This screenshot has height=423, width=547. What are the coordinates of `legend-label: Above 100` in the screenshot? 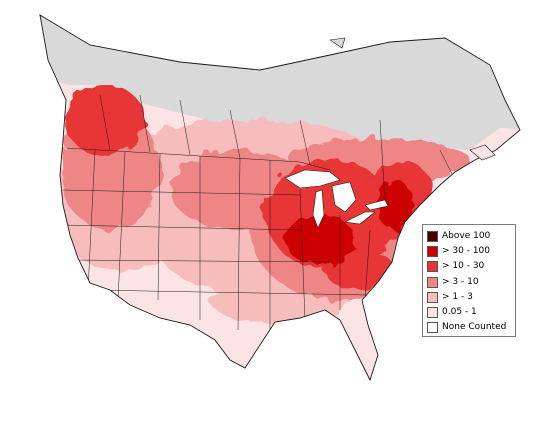 It's located at (466, 236).